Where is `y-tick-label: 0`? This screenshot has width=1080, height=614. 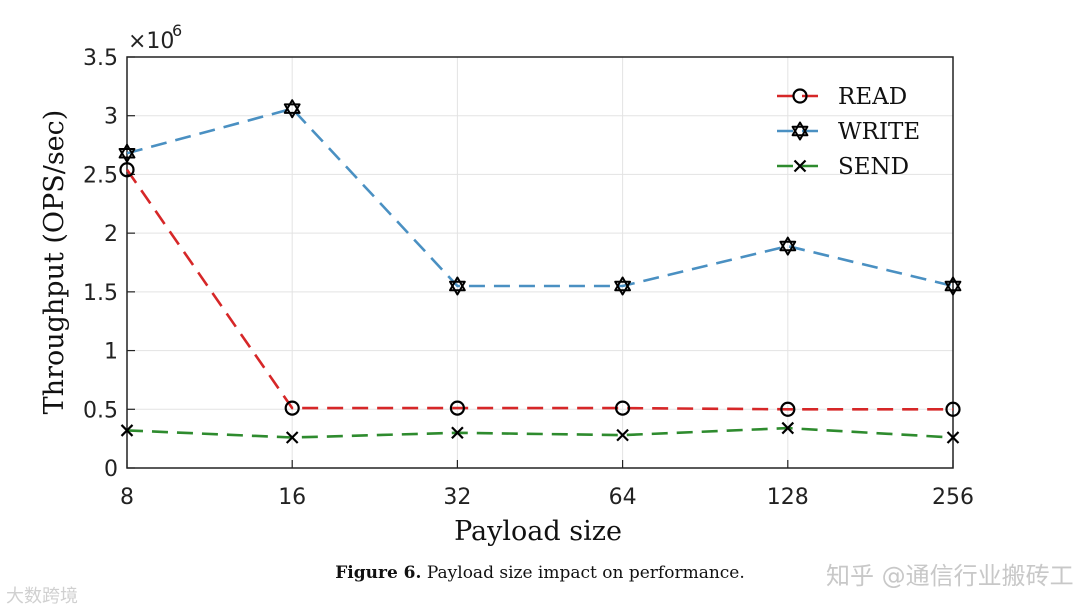 y-tick-label: 0 is located at coordinates (111, 469).